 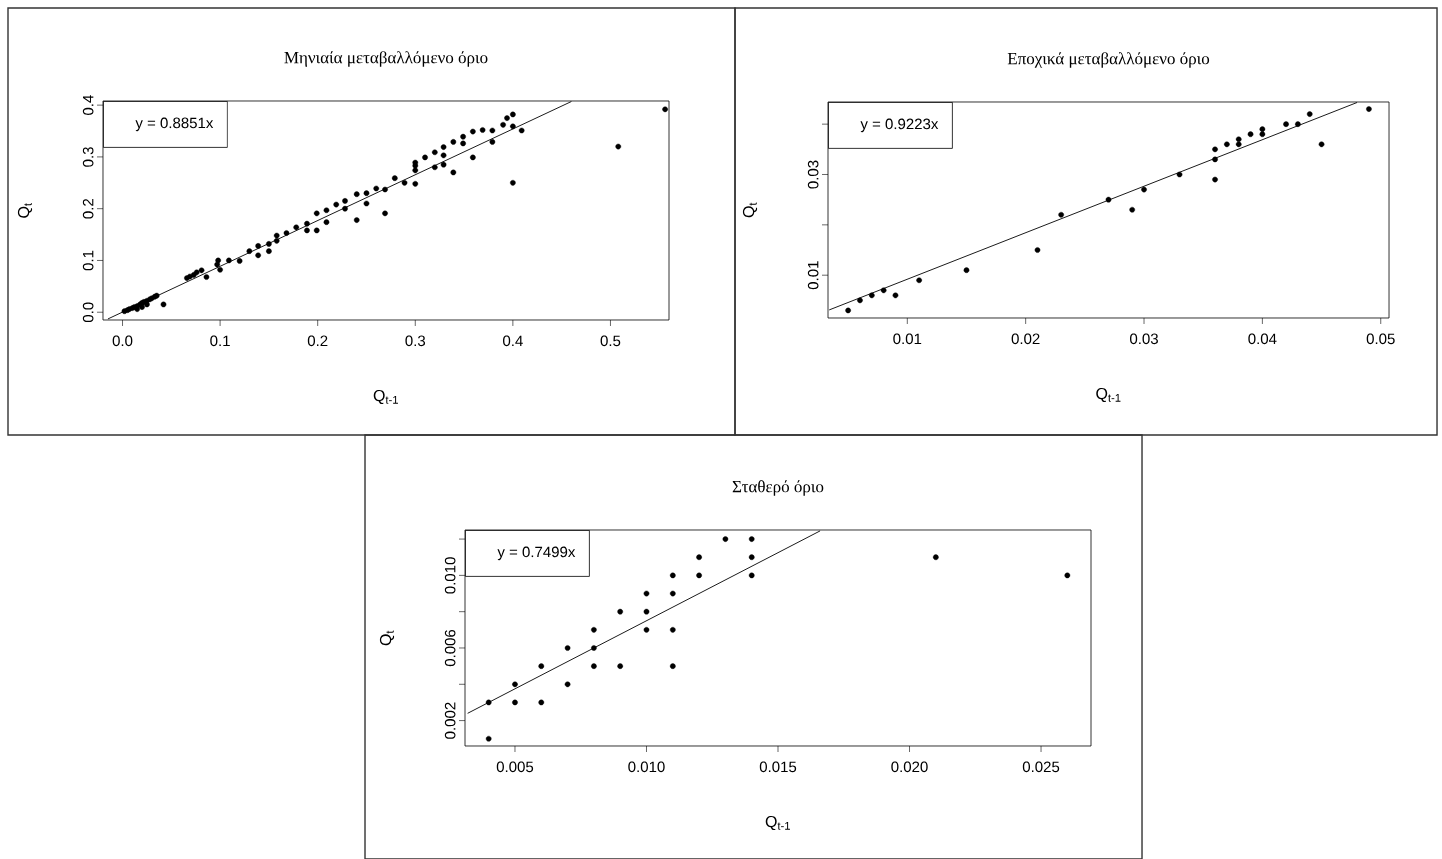 What do you see at coordinates (1144, 339) in the screenshot?
I see `x-tick-label: 0.03` at bounding box center [1144, 339].